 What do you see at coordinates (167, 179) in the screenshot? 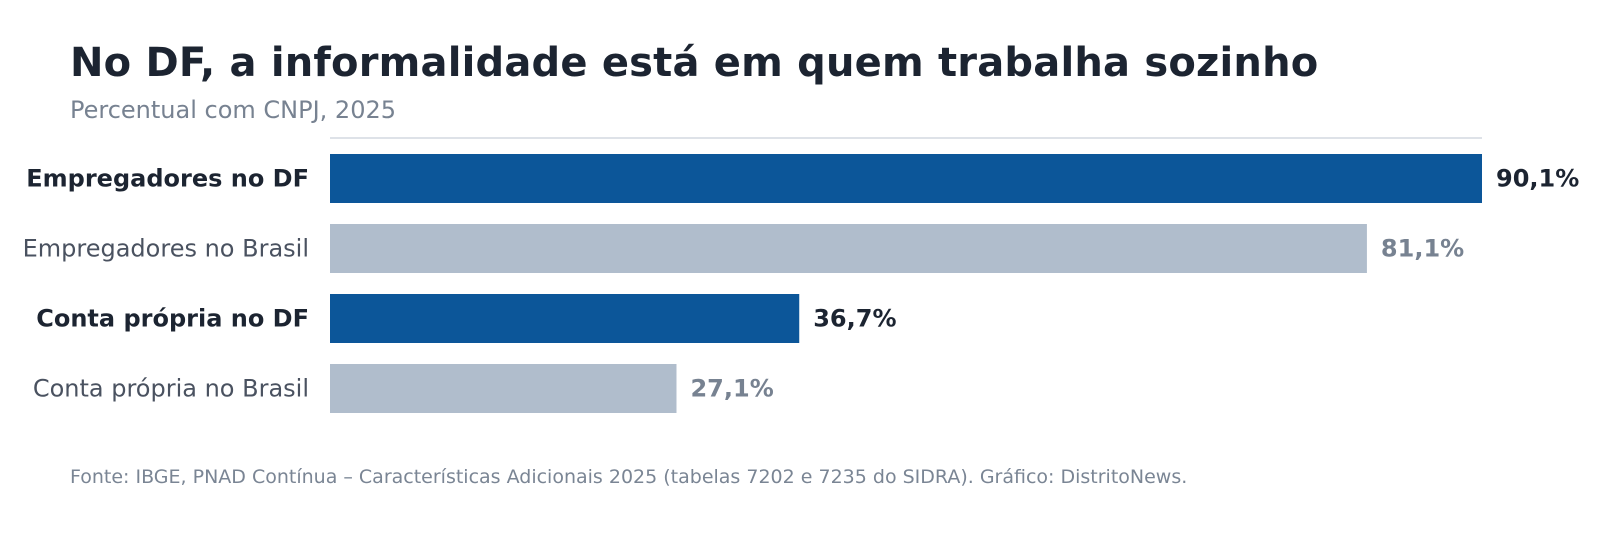
I see `category-label-0: Empregadores no DF` at bounding box center [167, 179].